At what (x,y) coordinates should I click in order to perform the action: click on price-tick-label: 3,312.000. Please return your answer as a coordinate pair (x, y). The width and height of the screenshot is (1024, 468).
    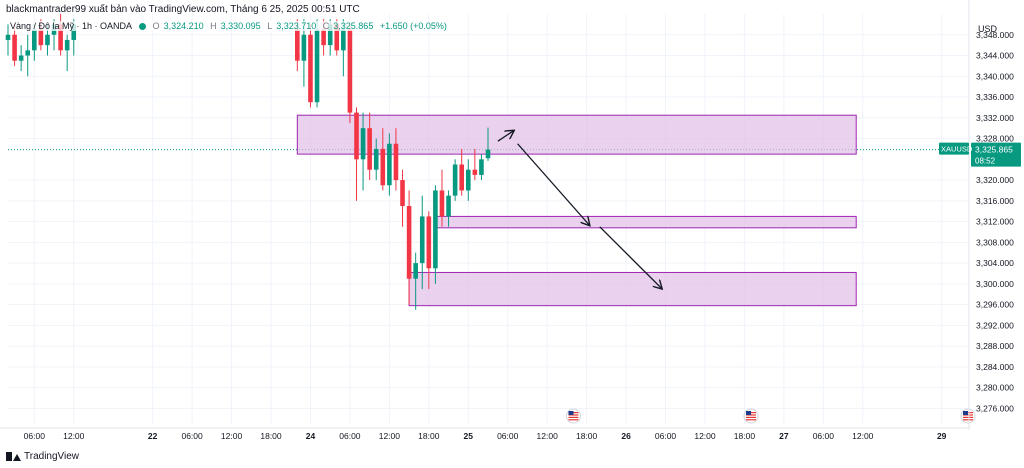
    Looking at the image, I should click on (995, 222).